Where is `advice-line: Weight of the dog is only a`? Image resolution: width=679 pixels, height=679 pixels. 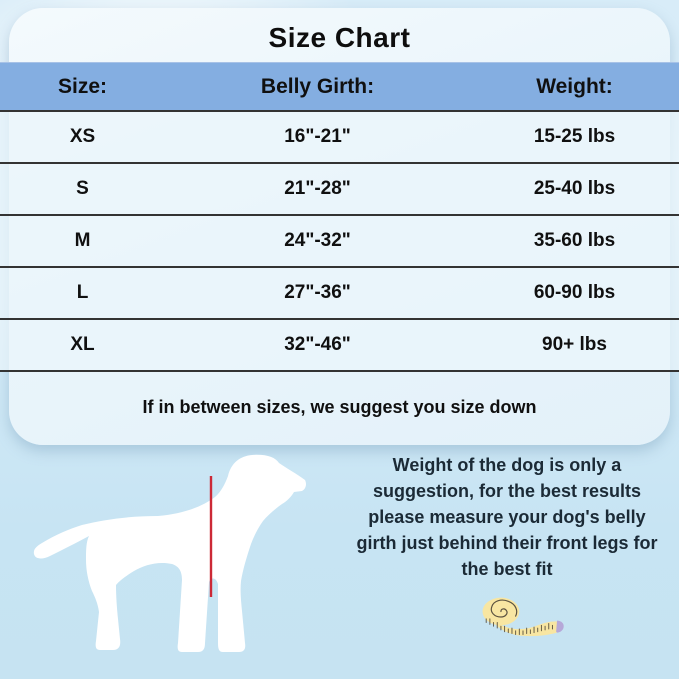 advice-line: Weight of the dog is only a is located at coordinates (507, 465).